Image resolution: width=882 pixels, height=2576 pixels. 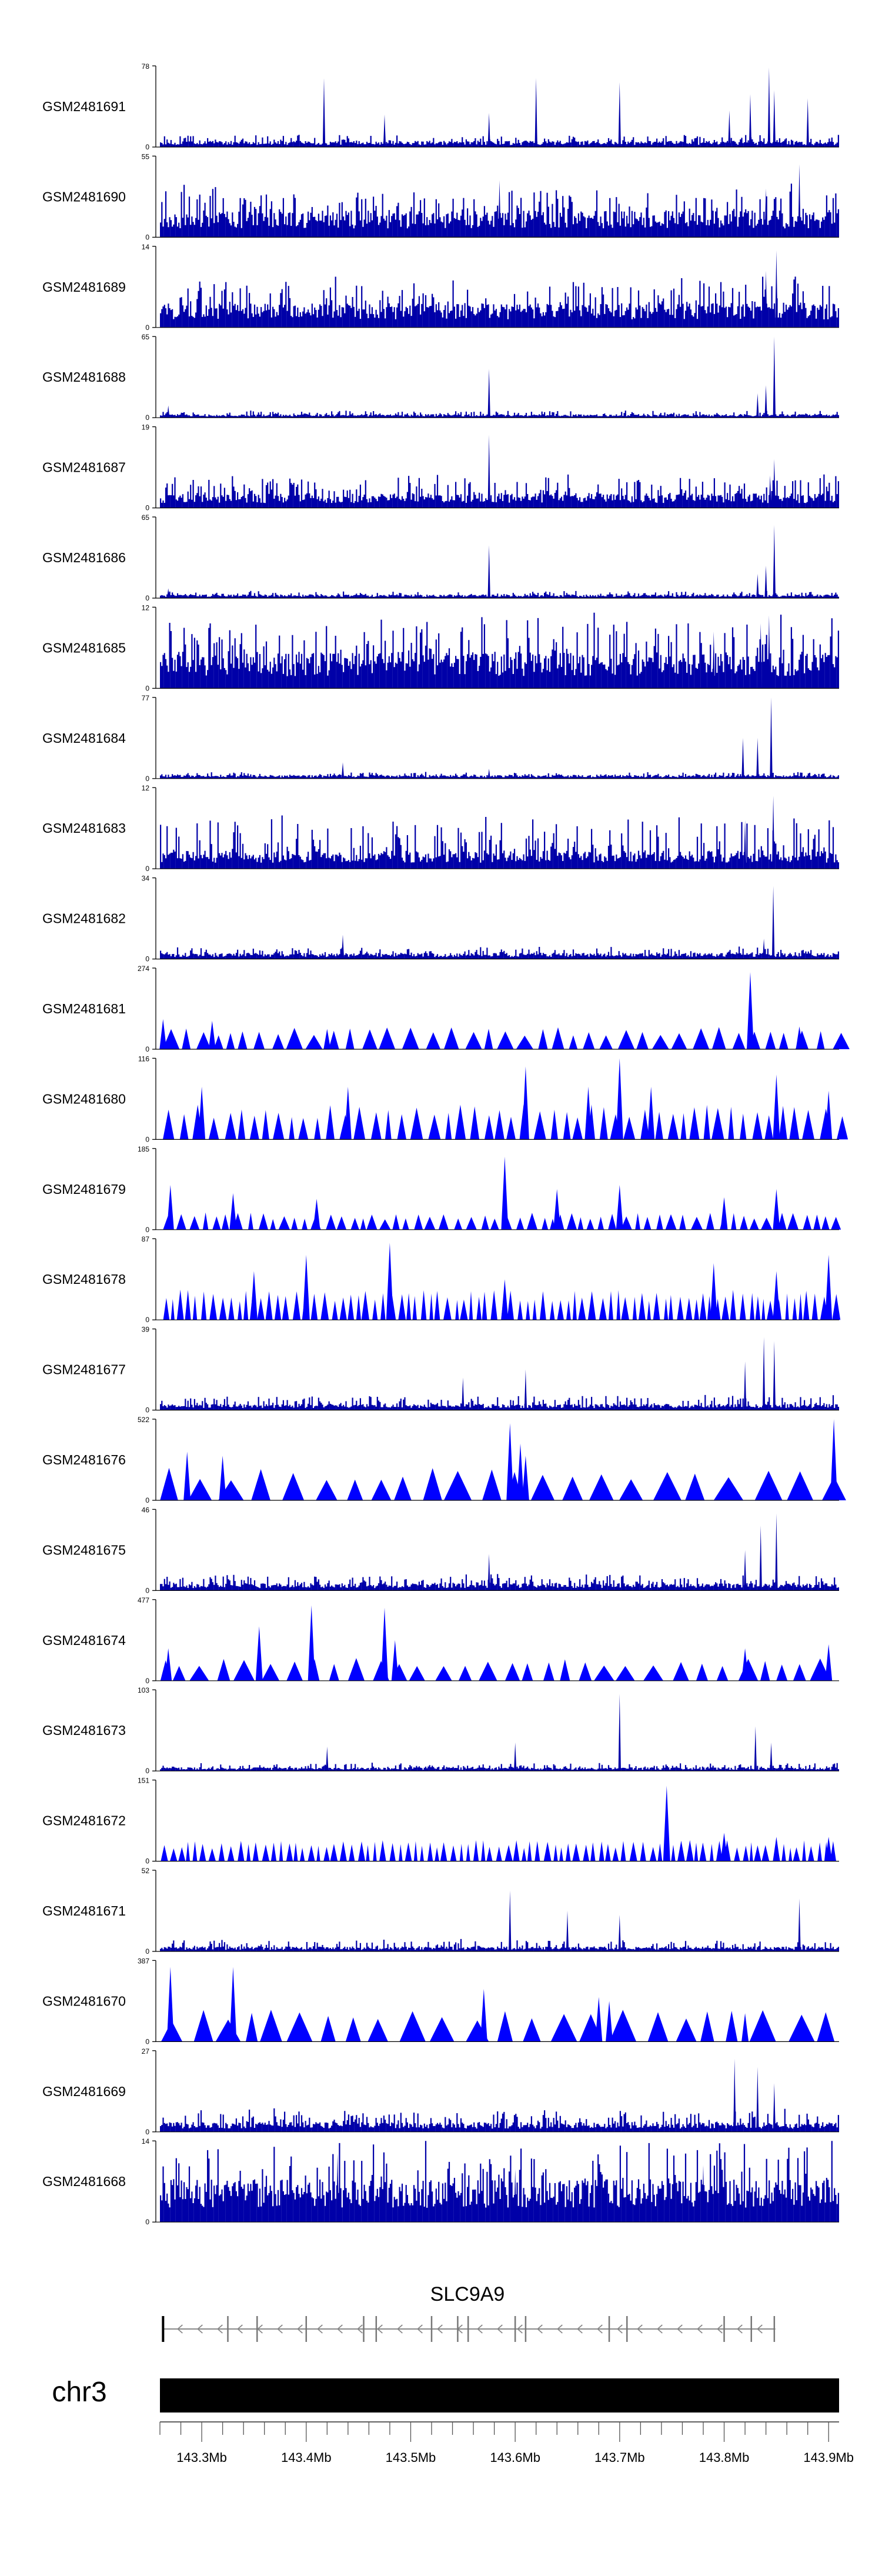 What do you see at coordinates (619, 2457) in the screenshot?
I see `axis-tick-label: 143.7Mb` at bounding box center [619, 2457].